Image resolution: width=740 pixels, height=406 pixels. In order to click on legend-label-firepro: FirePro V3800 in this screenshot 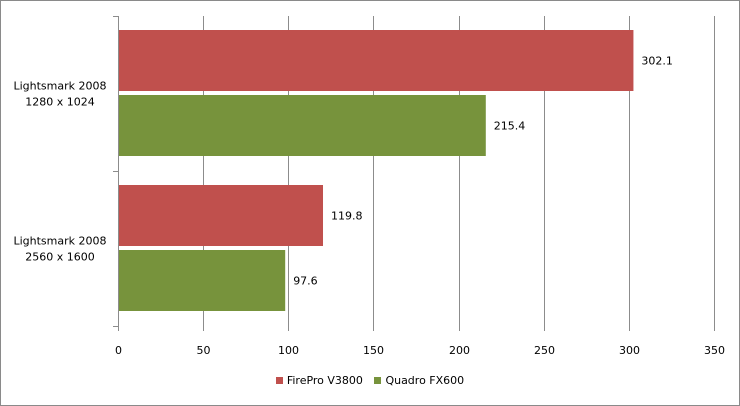, I will do `click(324, 380)`.